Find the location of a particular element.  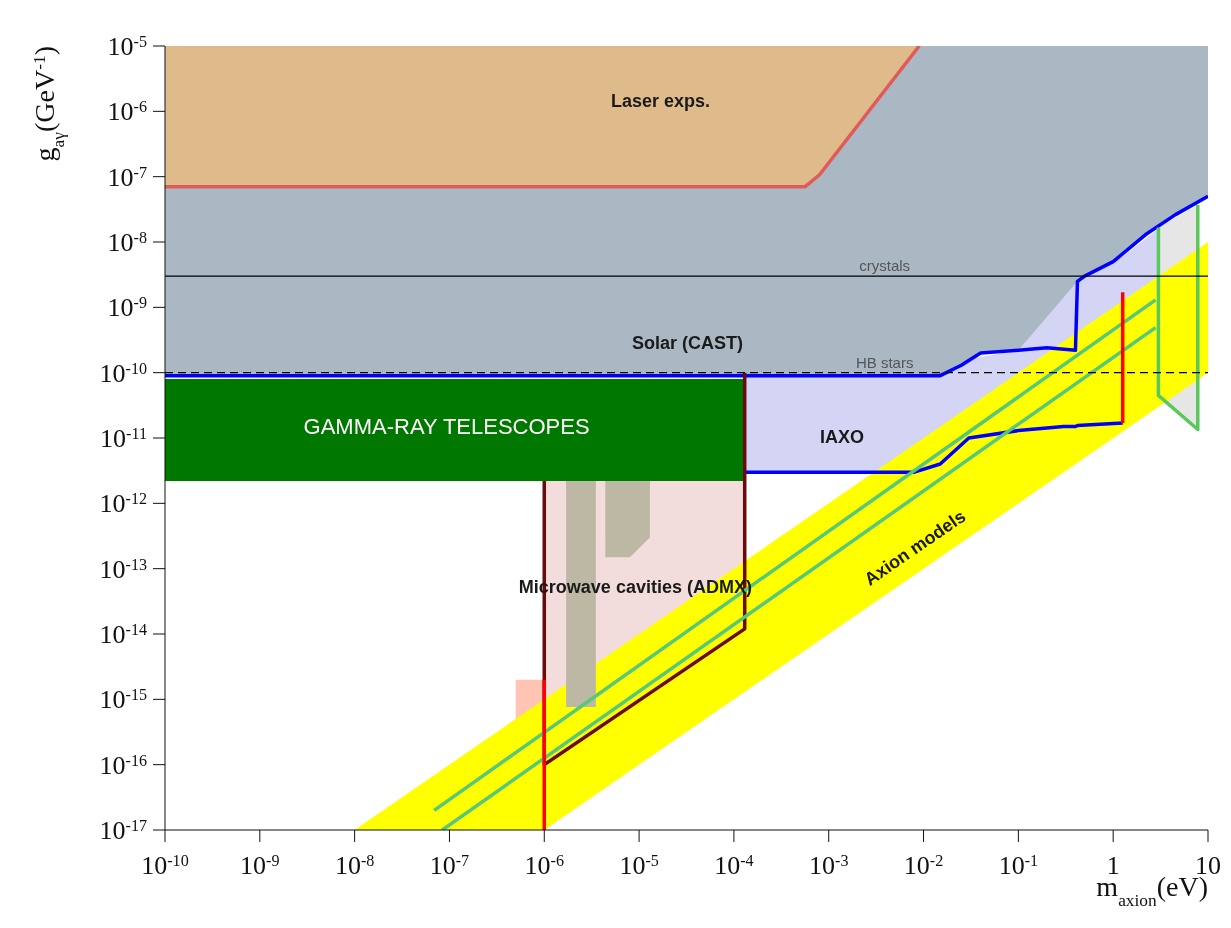

y-tick-label: 10$^{-15}$ is located at coordinates (123, 700).